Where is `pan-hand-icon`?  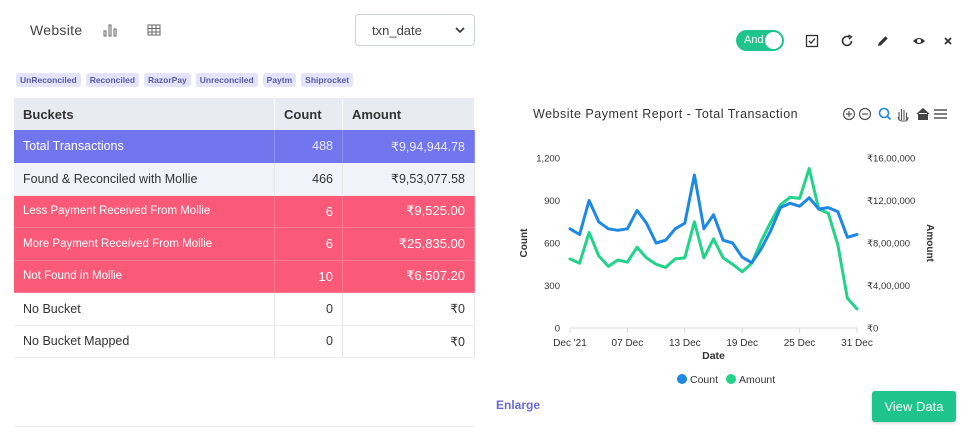 pan-hand-icon is located at coordinates (903, 115).